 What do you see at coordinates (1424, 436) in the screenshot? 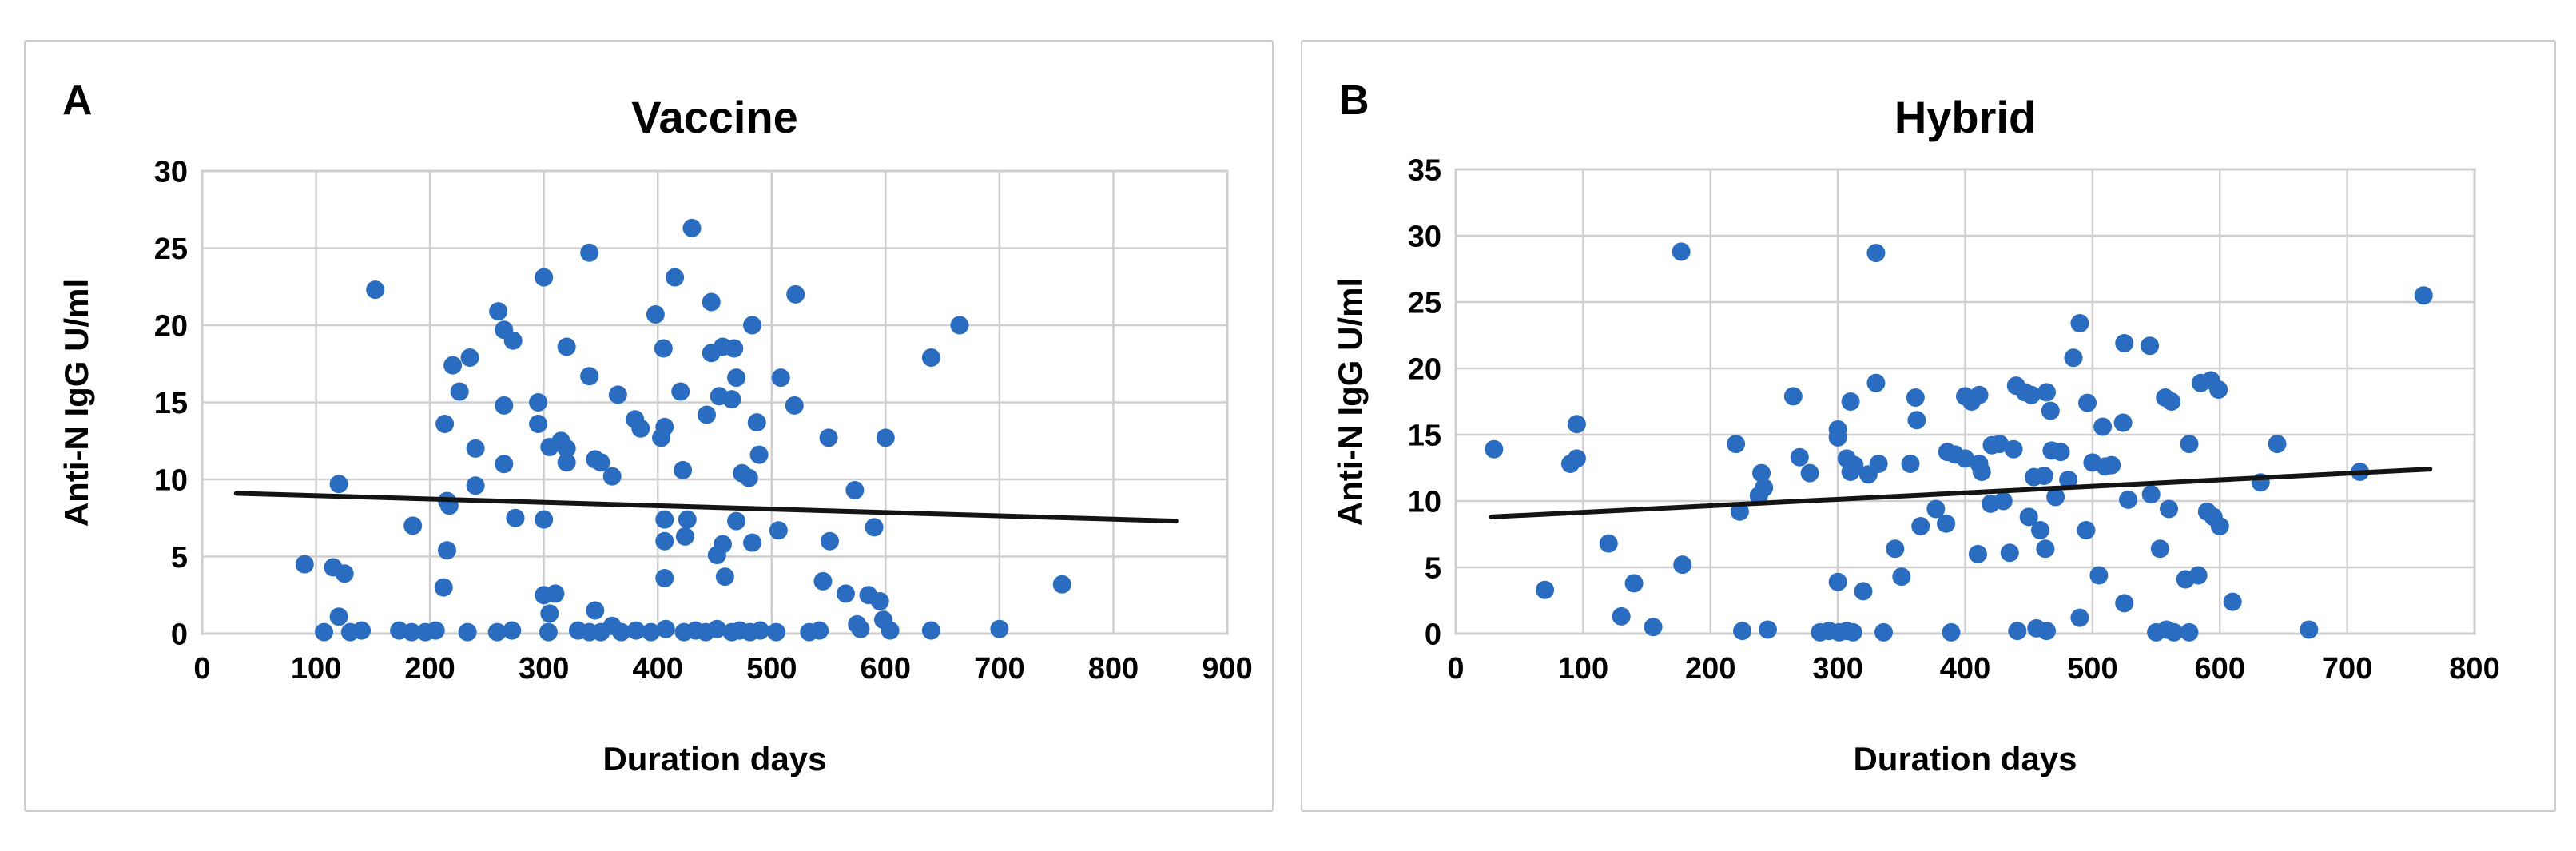
I see `y-tick-label: 15` at bounding box center [1424, 436].